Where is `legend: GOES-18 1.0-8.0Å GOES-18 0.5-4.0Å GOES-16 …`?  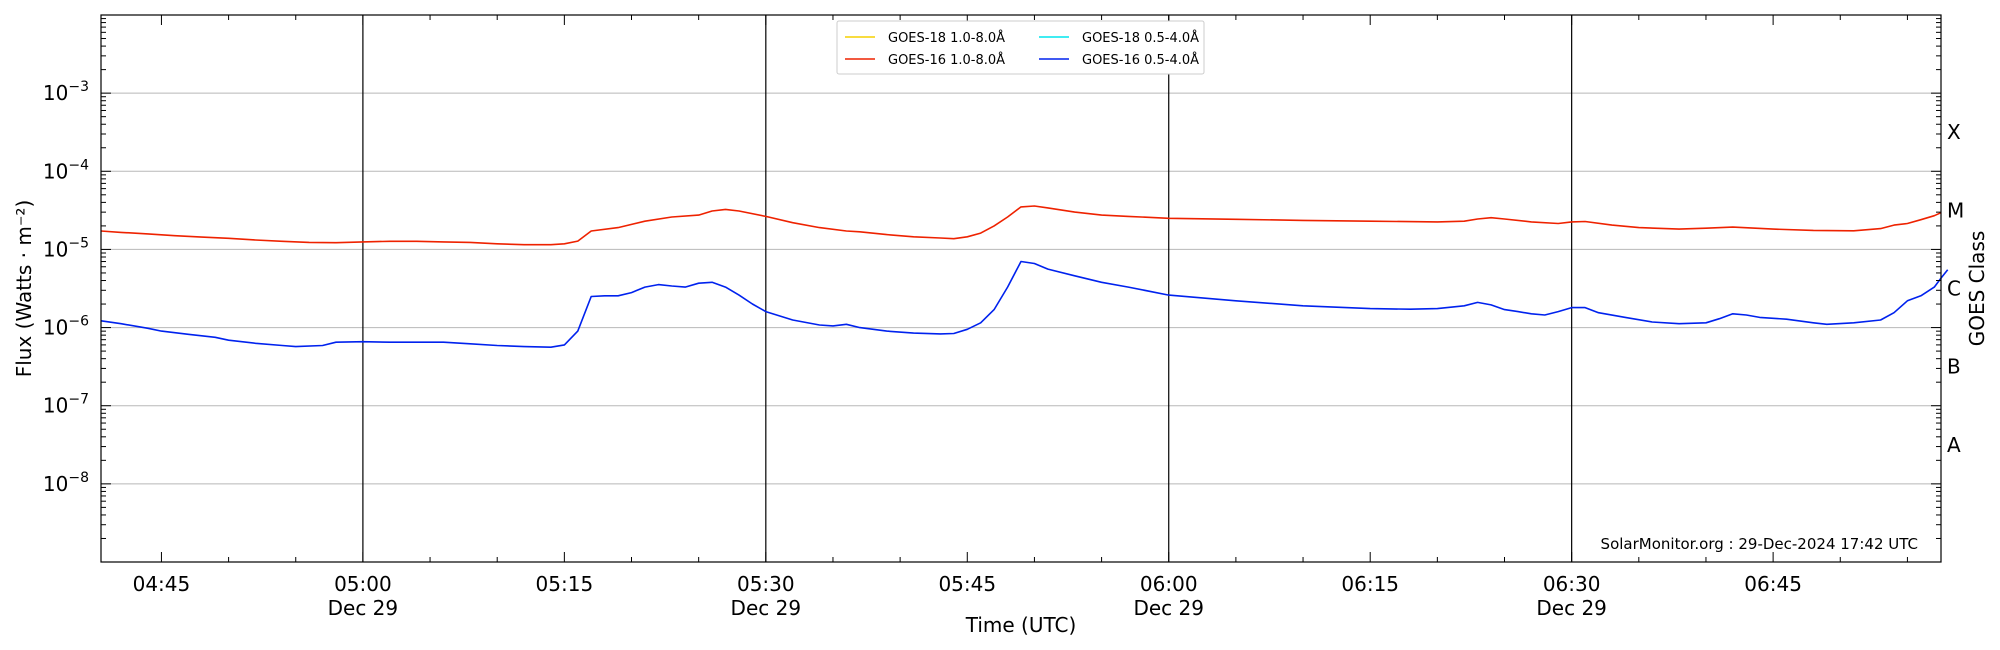
legend: GOES-18 1.0-8.0Å GOES-18 0.5-4.0Å GOES-16 … is located at coordinates (1020, 47).